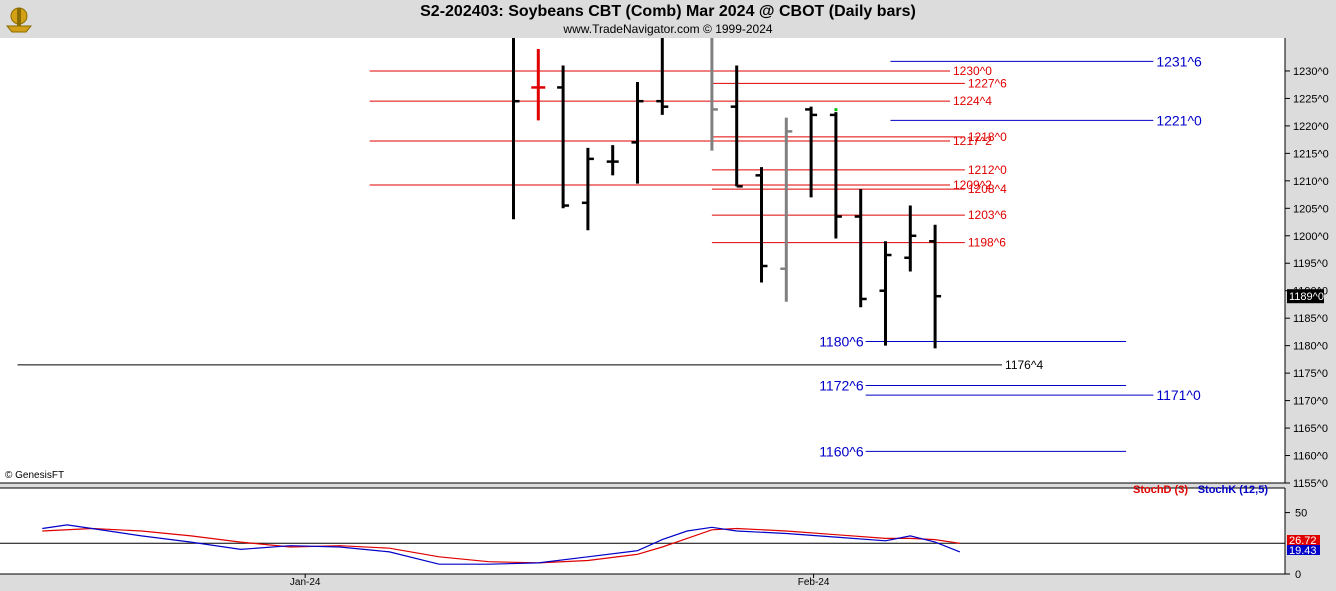 The image size is (1336, 591). I want to click on level-label: 1160^6, so click(841, 451).